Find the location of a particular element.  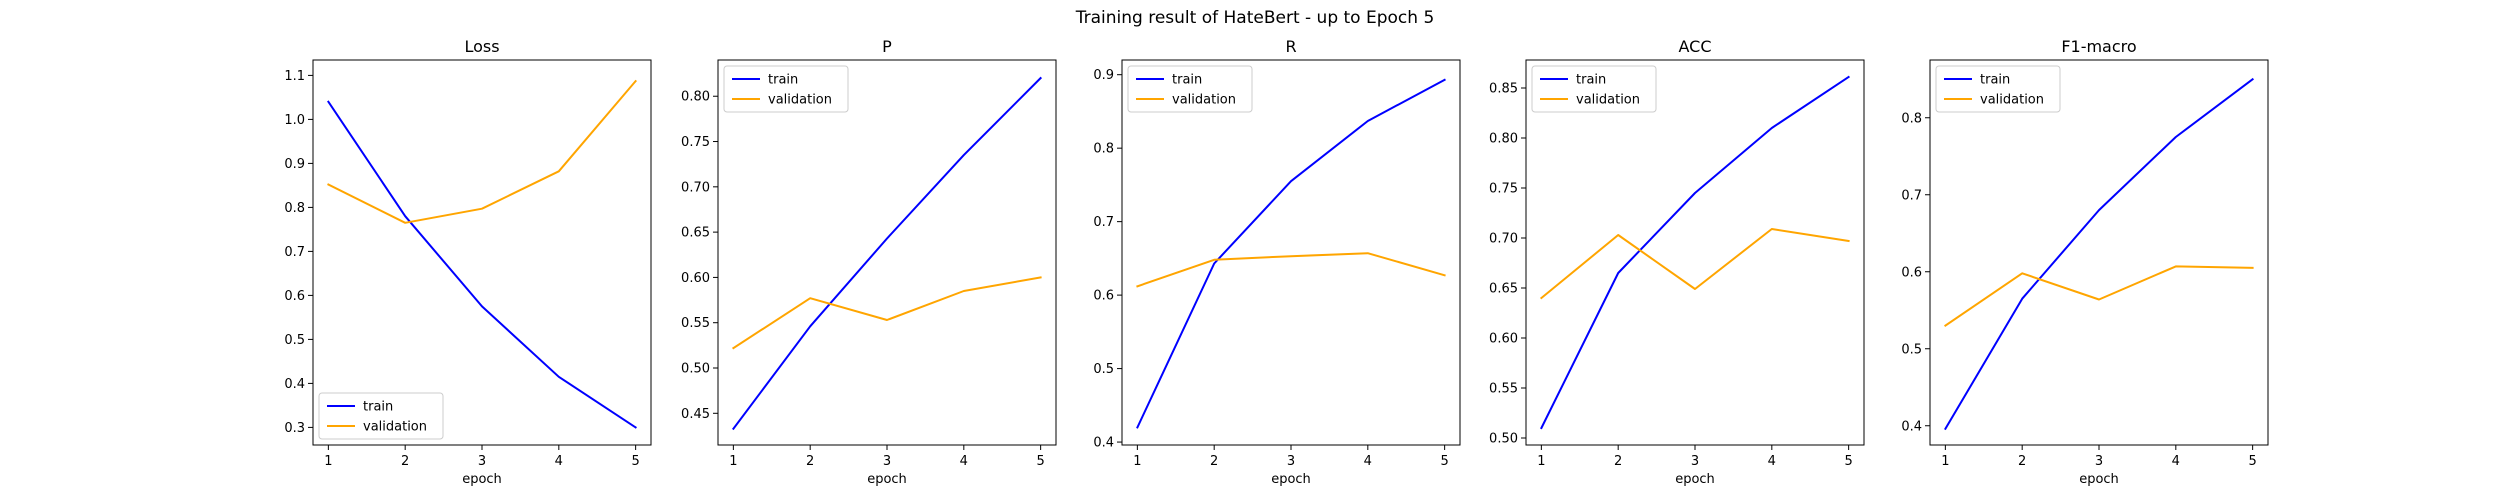

subplot-title: R is located at coordinates (1290, 46).